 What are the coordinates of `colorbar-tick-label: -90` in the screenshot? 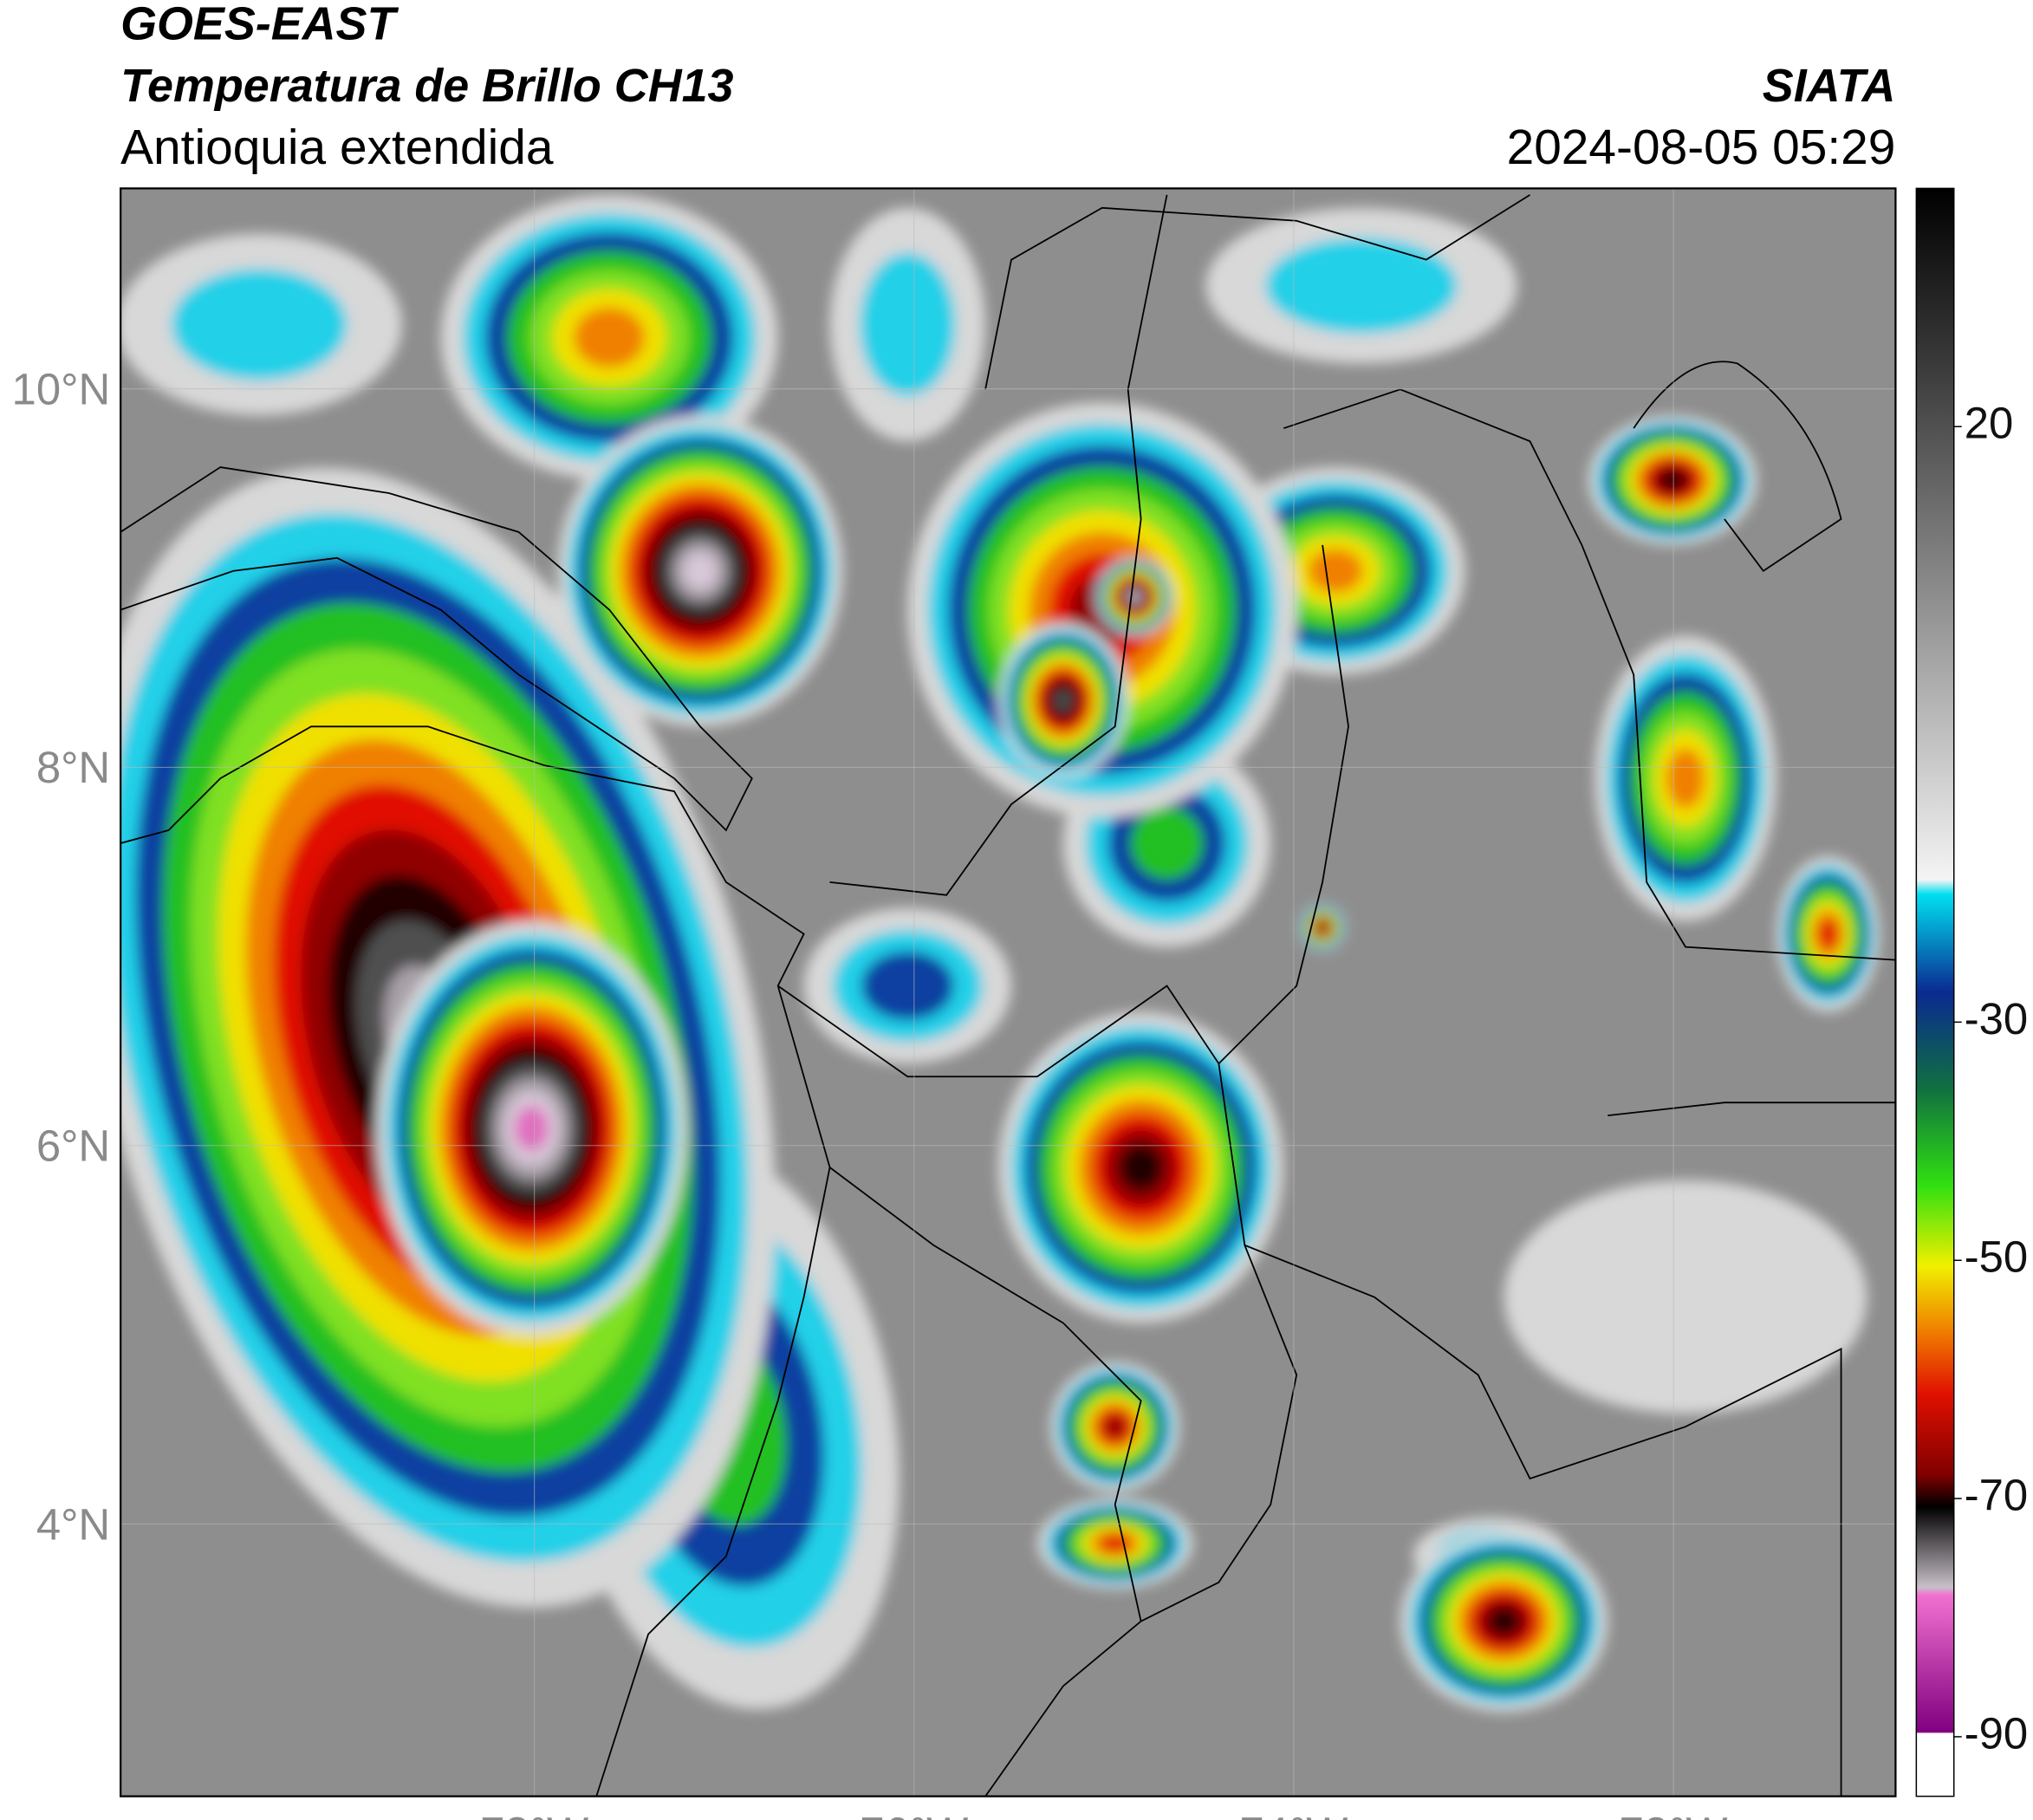 It's located at (1997, 1733).